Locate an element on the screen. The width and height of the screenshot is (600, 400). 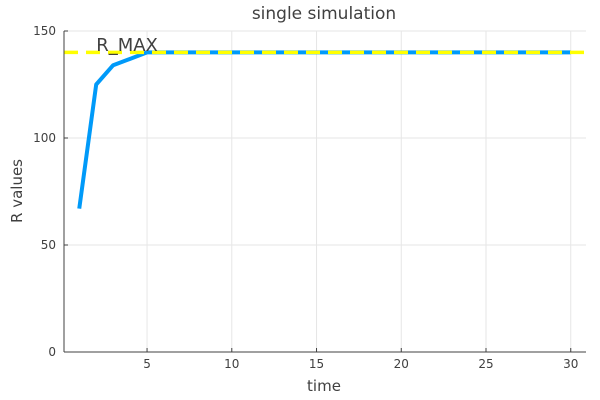
x-tick-label: 25 is located at coordinates (485, 364).